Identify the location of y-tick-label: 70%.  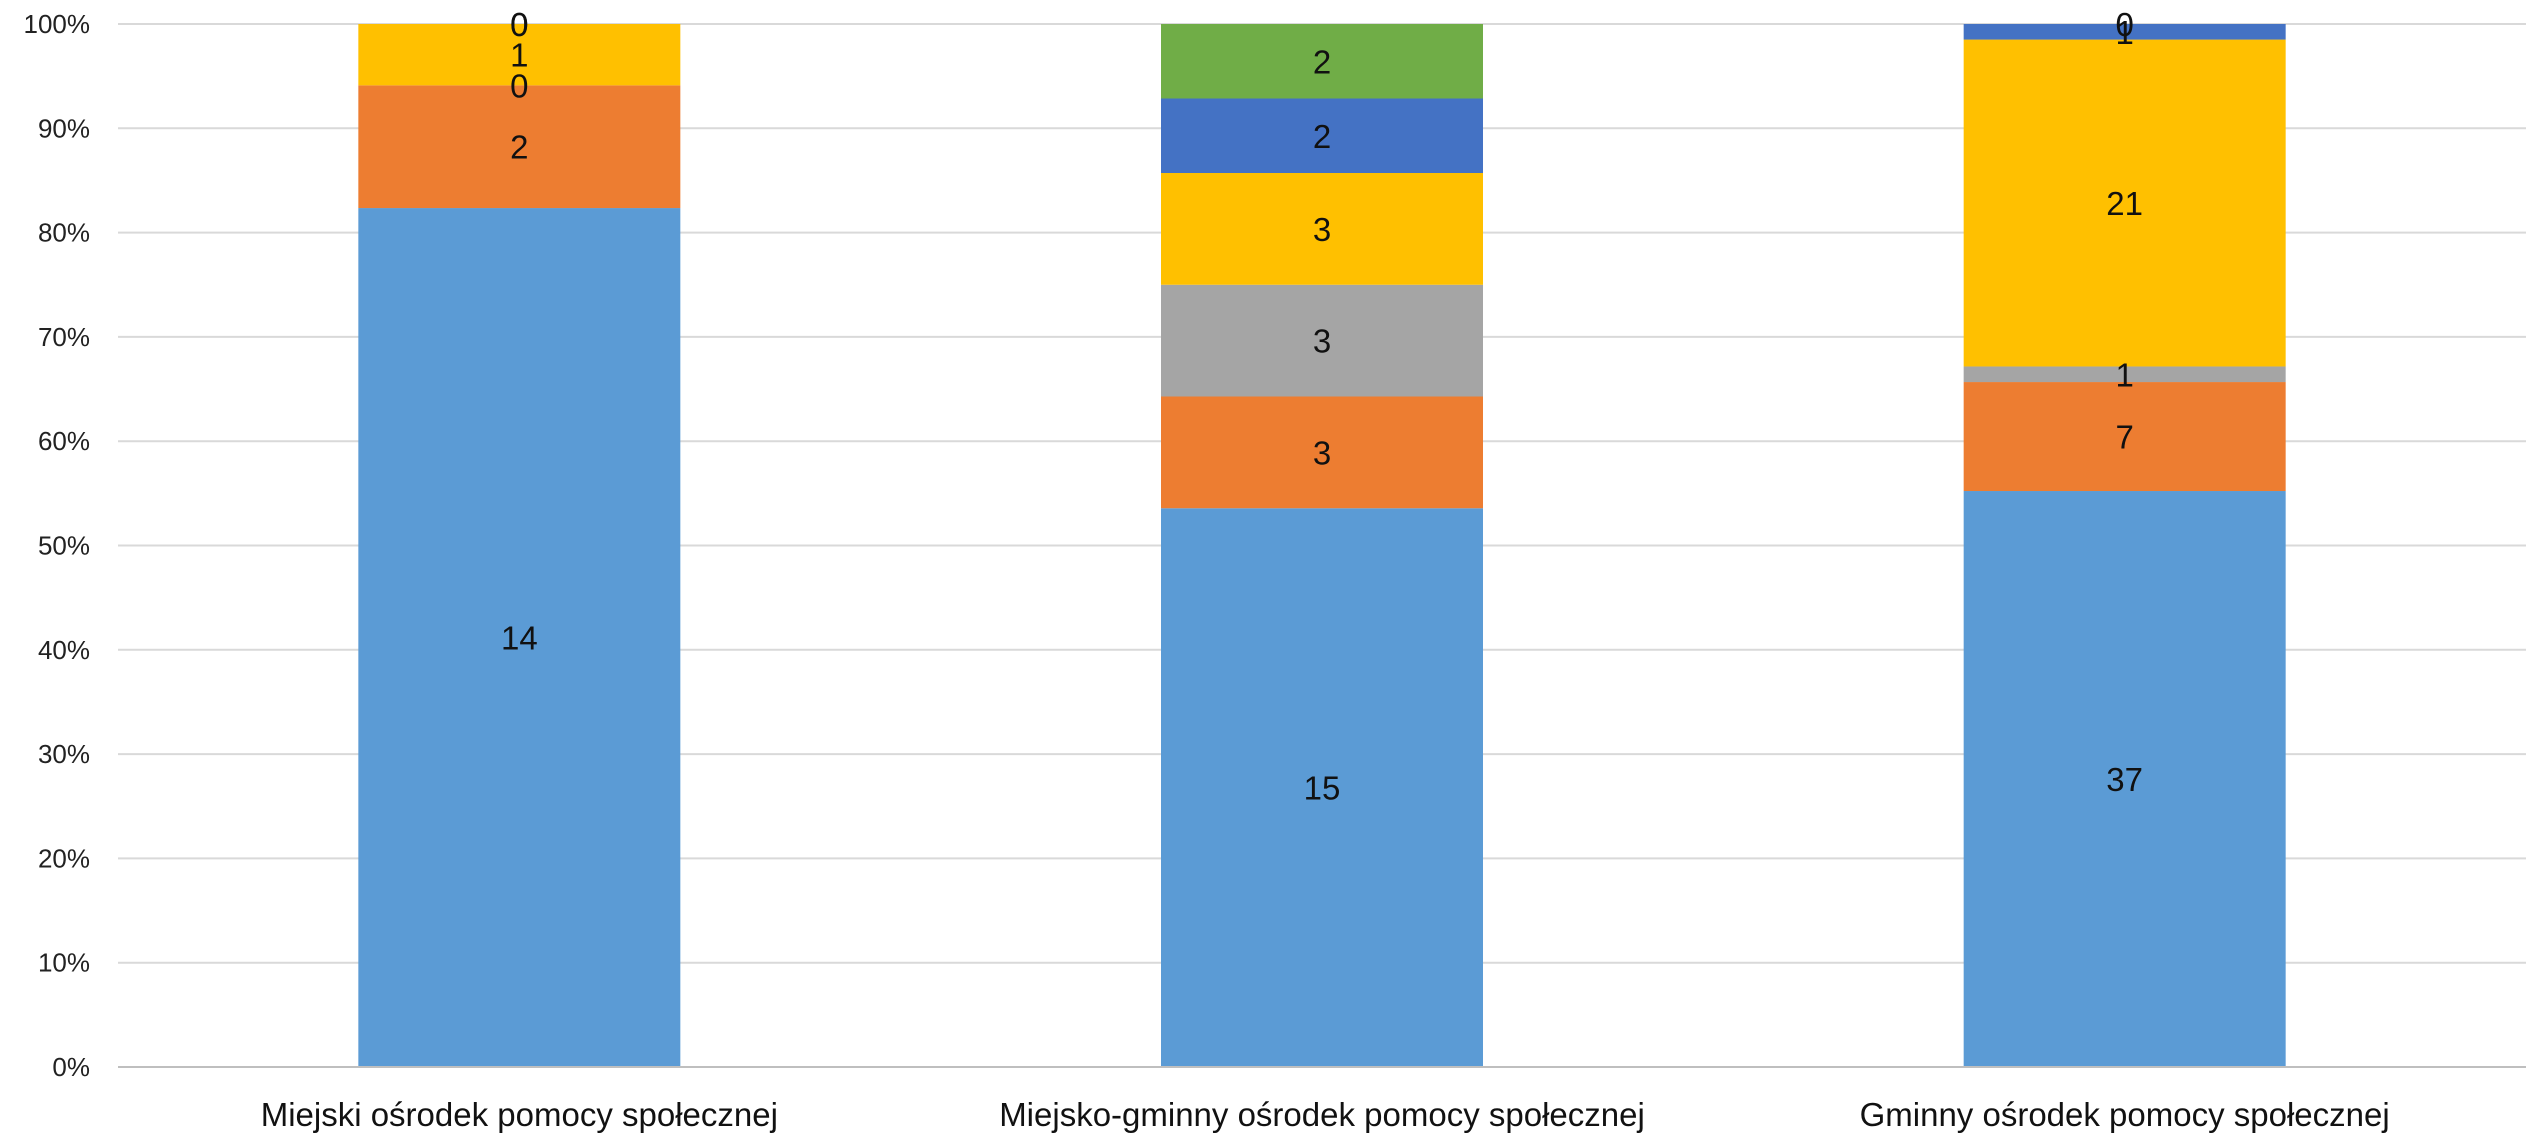
(64, 337).